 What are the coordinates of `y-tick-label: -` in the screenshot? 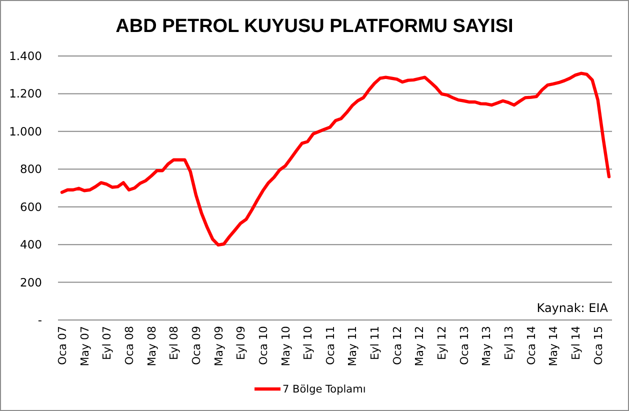 It's located at (40, 320).